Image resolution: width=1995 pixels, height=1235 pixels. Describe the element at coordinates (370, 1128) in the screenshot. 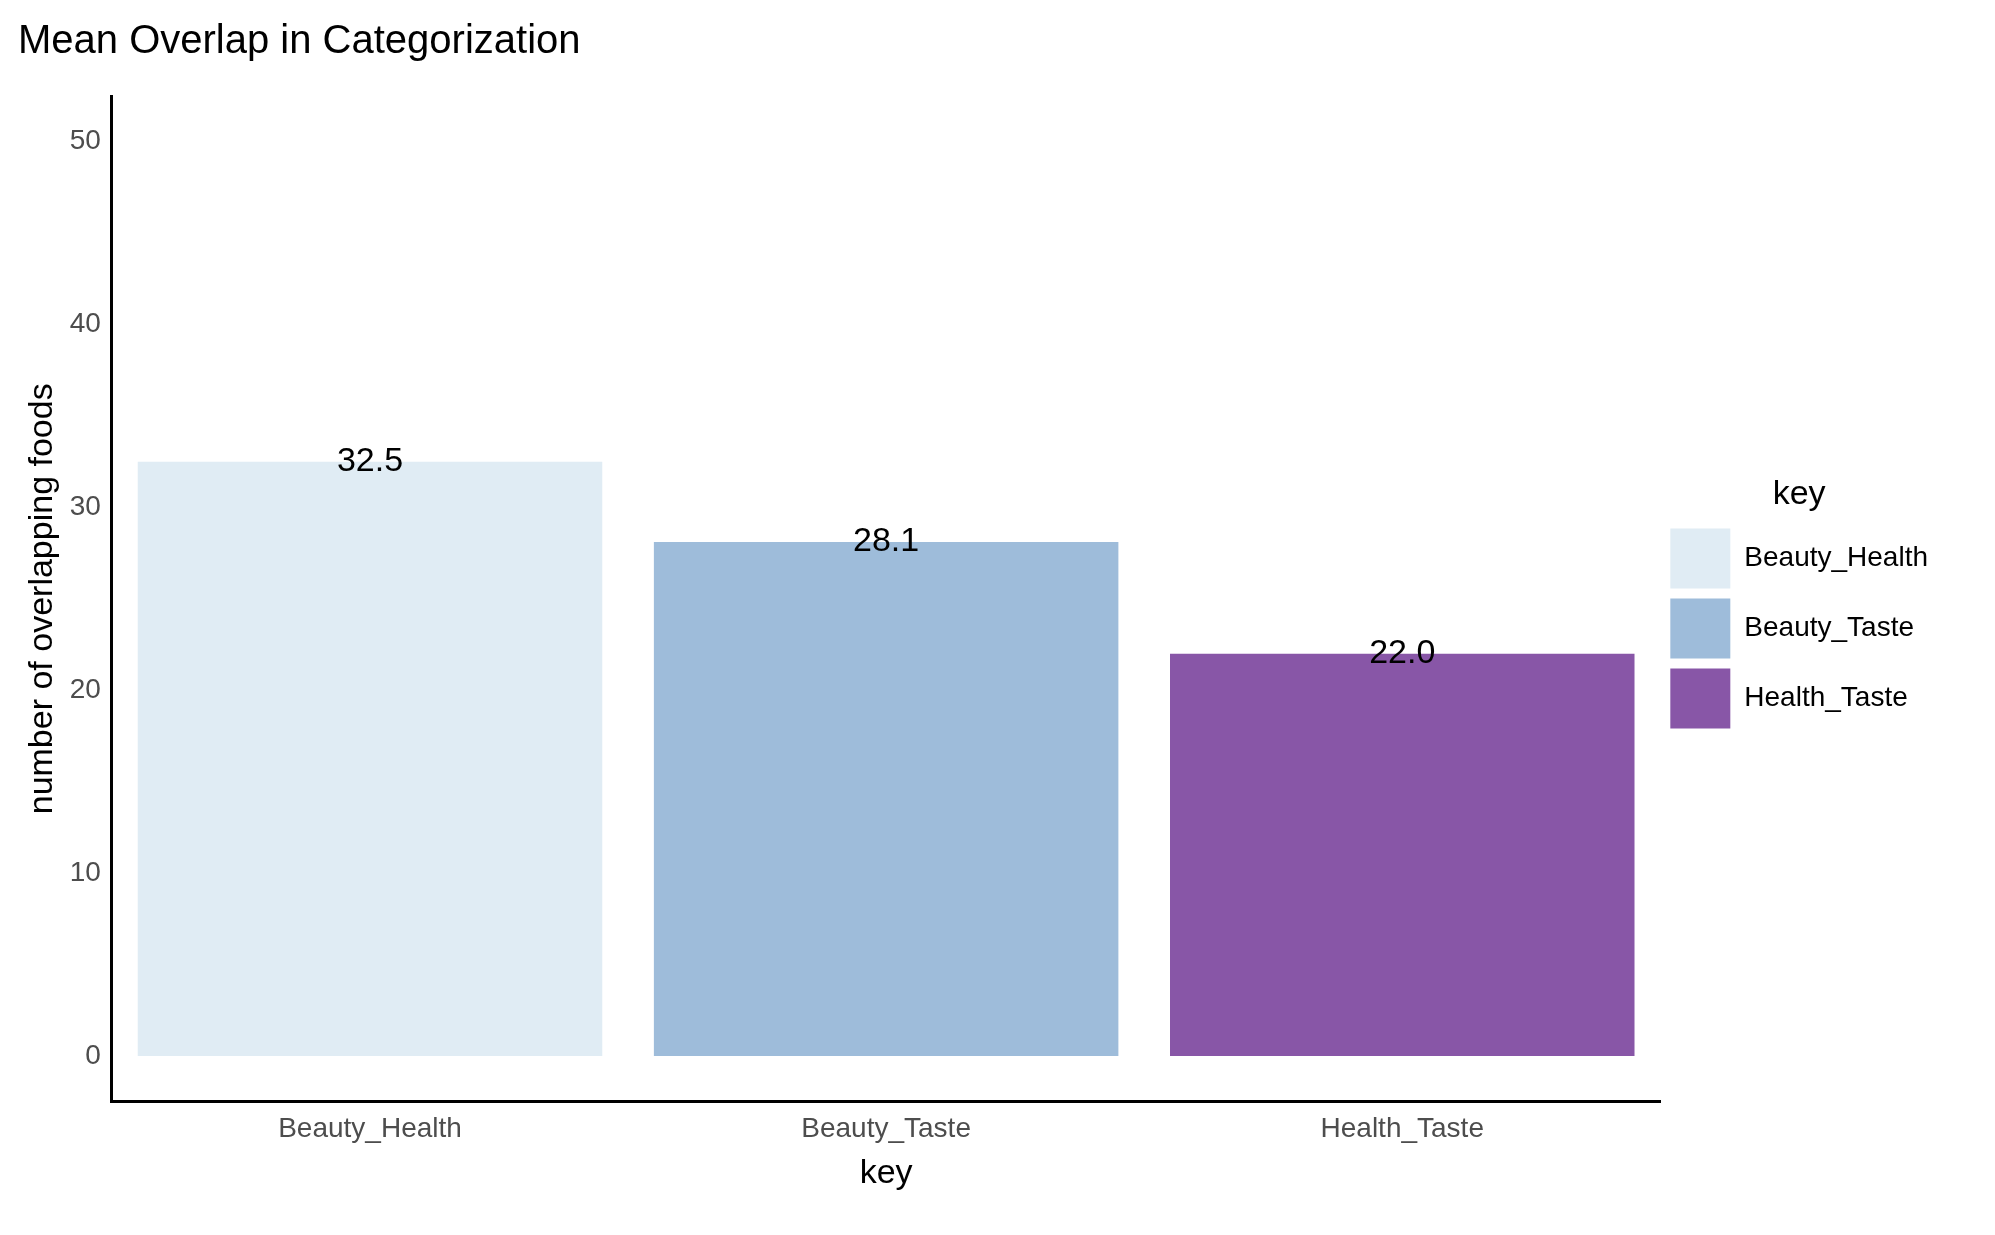

I see `x-tick-label: Beauty_Health` at that location.